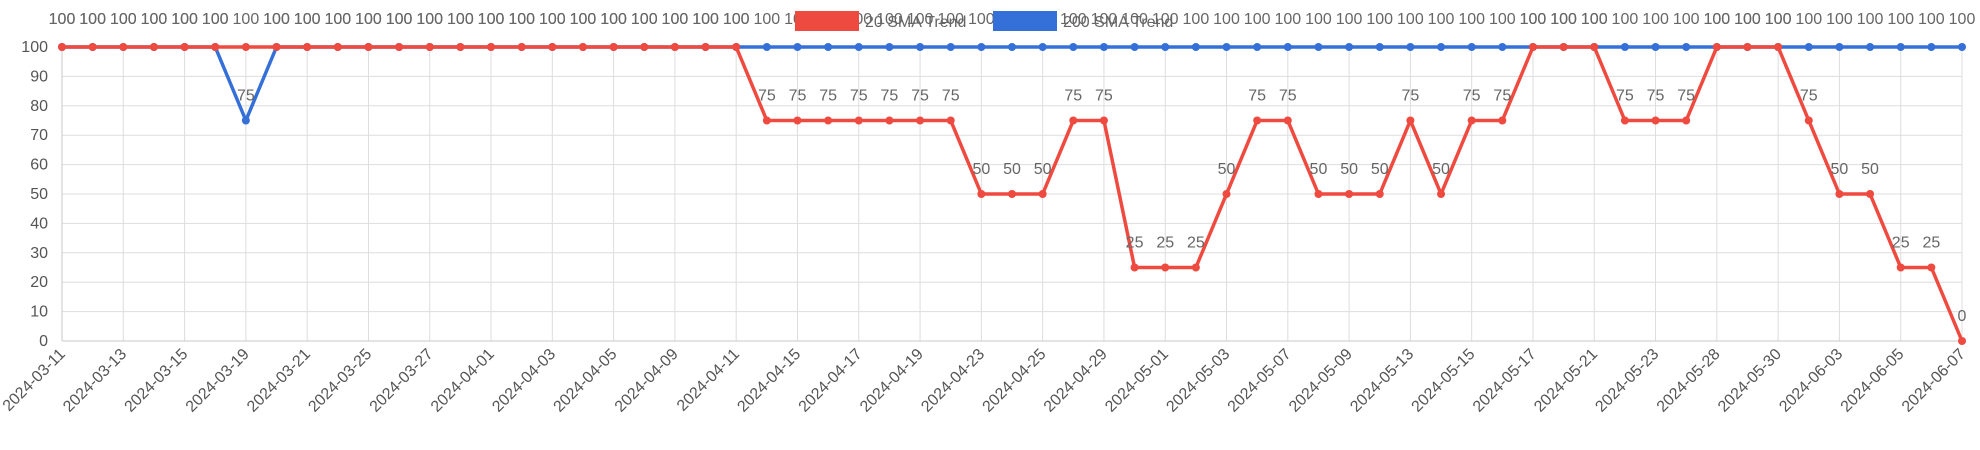 This screenshot has width=1980, height=450. What do you see at coordinates (340, 381) in the screenshot?
I see `x-tick-label: 2024-03-25` at bounding box center [340, 381].